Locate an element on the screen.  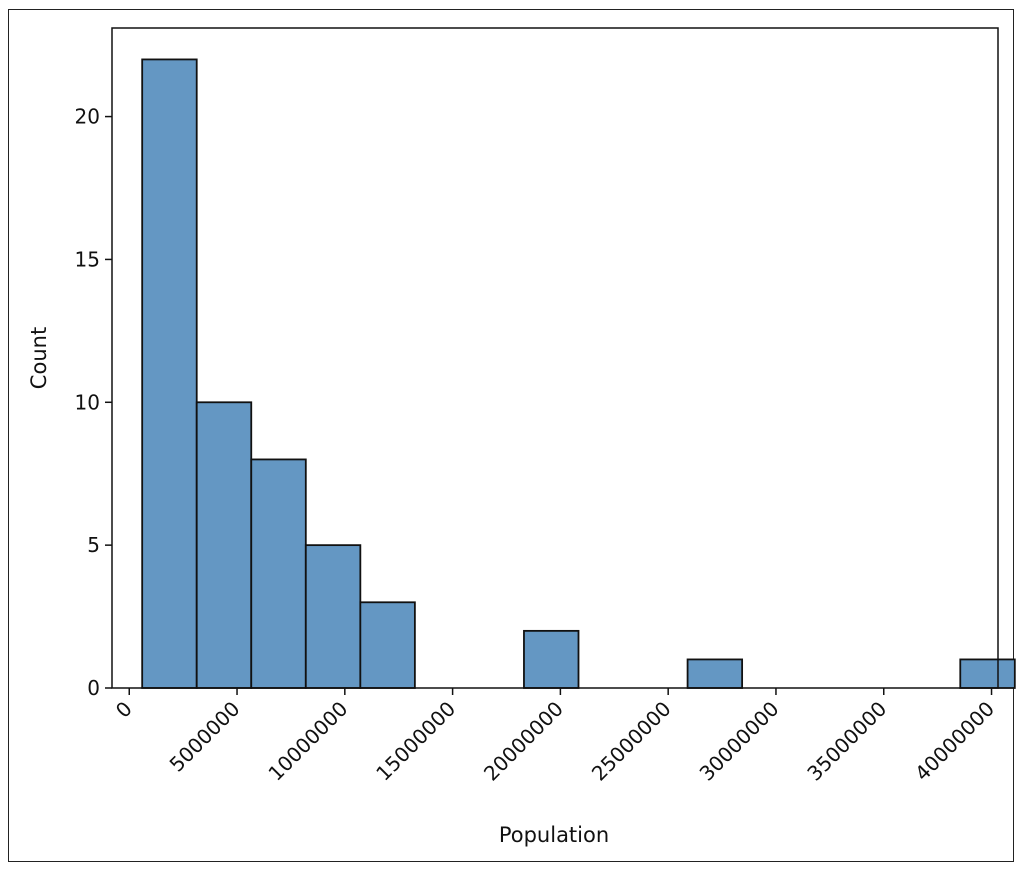
y-axis-label: Count is located at coordinates (39, 358).